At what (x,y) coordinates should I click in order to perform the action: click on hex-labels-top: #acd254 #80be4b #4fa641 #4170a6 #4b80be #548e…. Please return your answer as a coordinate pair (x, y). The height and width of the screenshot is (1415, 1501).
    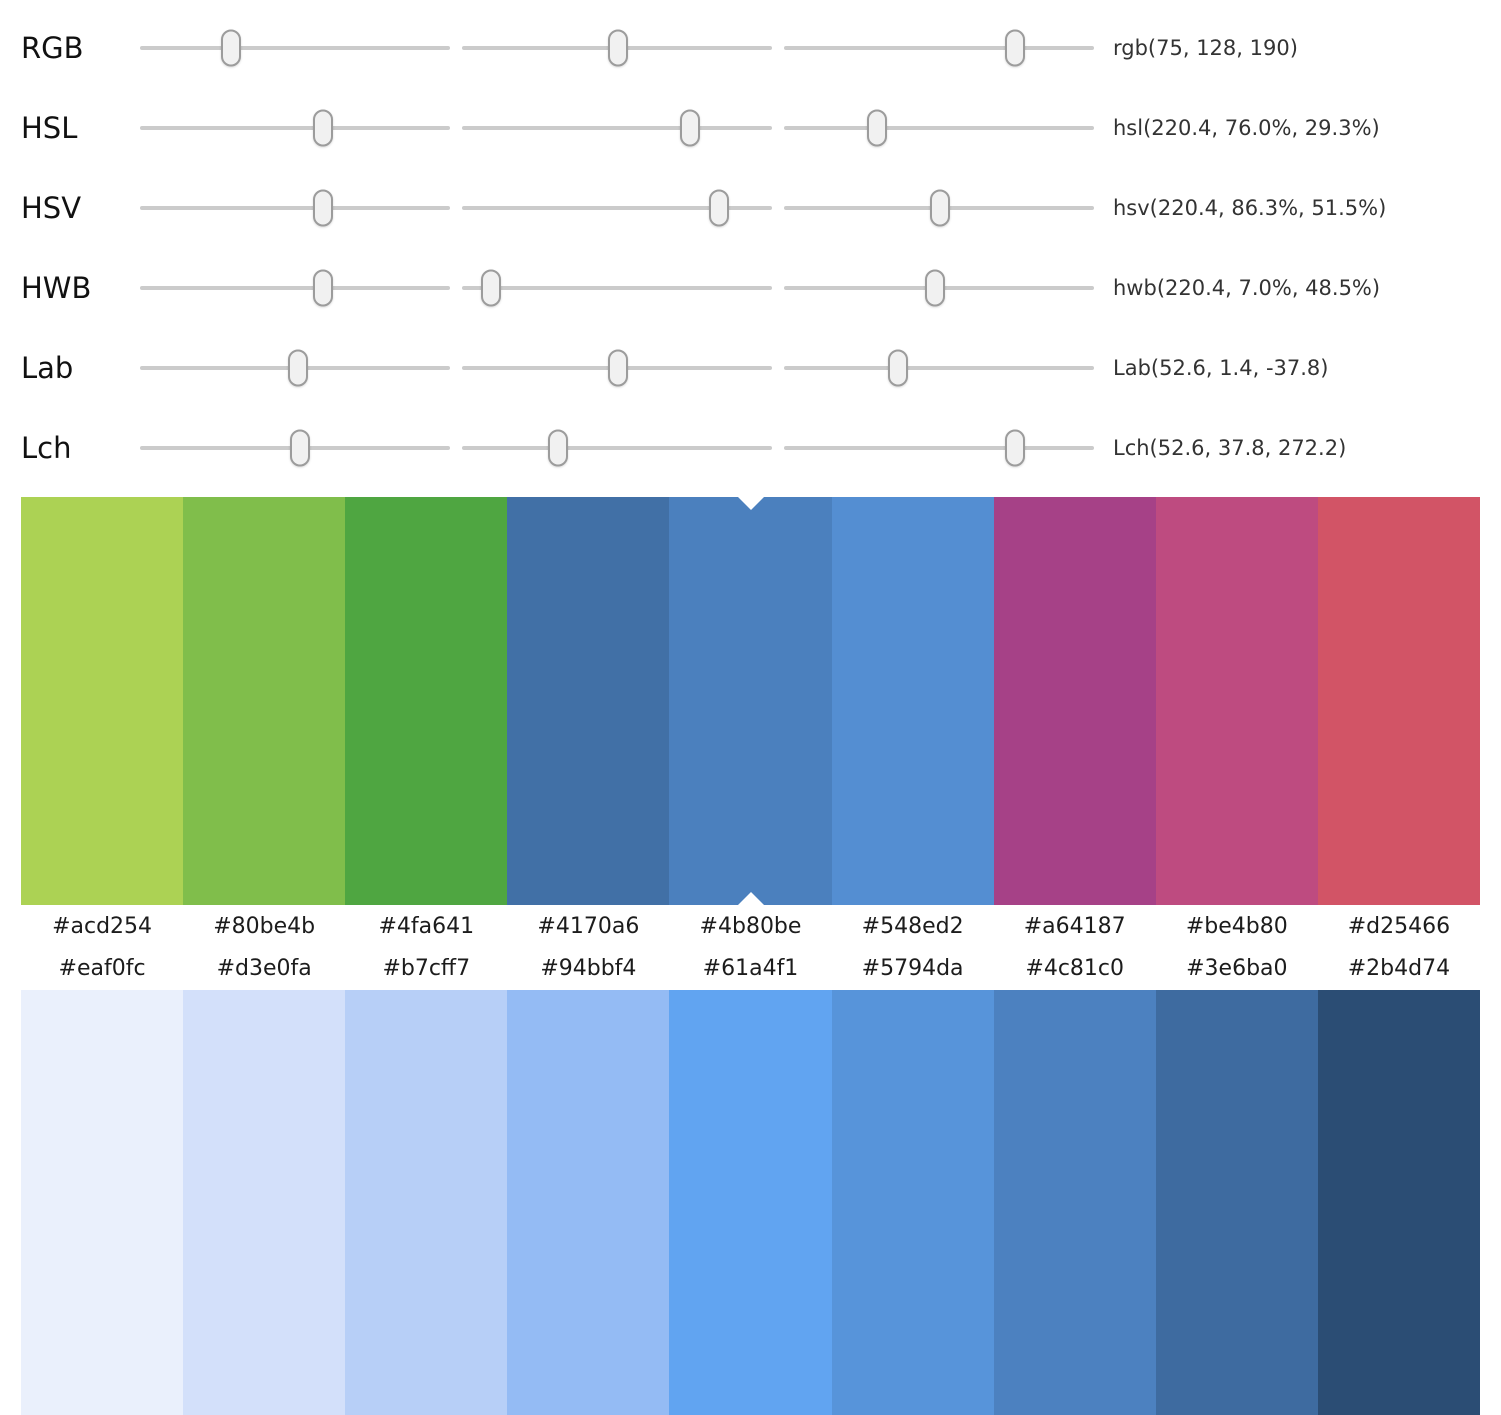
    Looking at the image, I should click on (750, 926).